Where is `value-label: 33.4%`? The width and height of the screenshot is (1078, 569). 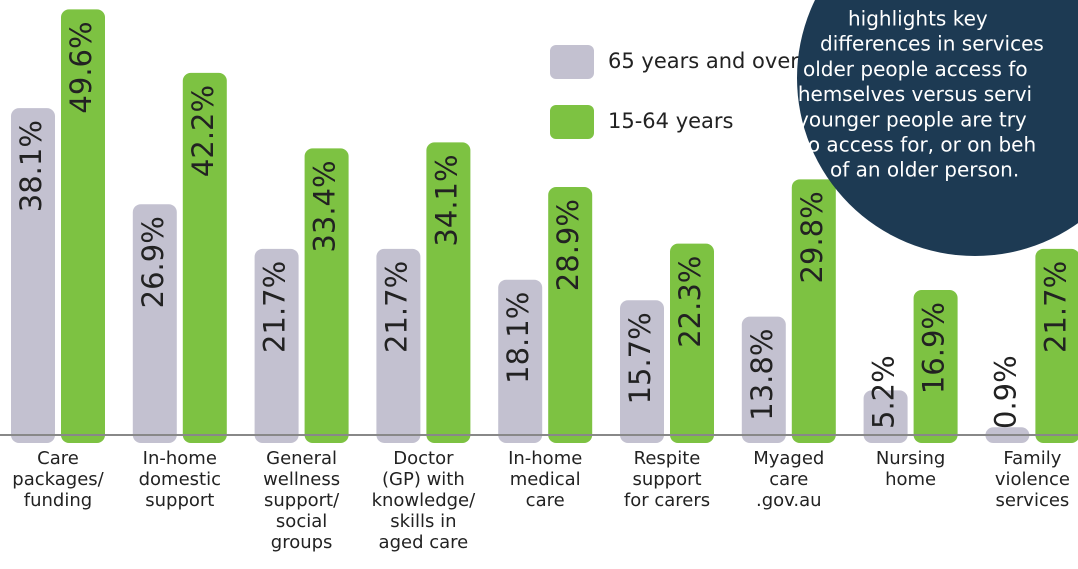
value-label: 33.4% is located at coordinates (325, 206).